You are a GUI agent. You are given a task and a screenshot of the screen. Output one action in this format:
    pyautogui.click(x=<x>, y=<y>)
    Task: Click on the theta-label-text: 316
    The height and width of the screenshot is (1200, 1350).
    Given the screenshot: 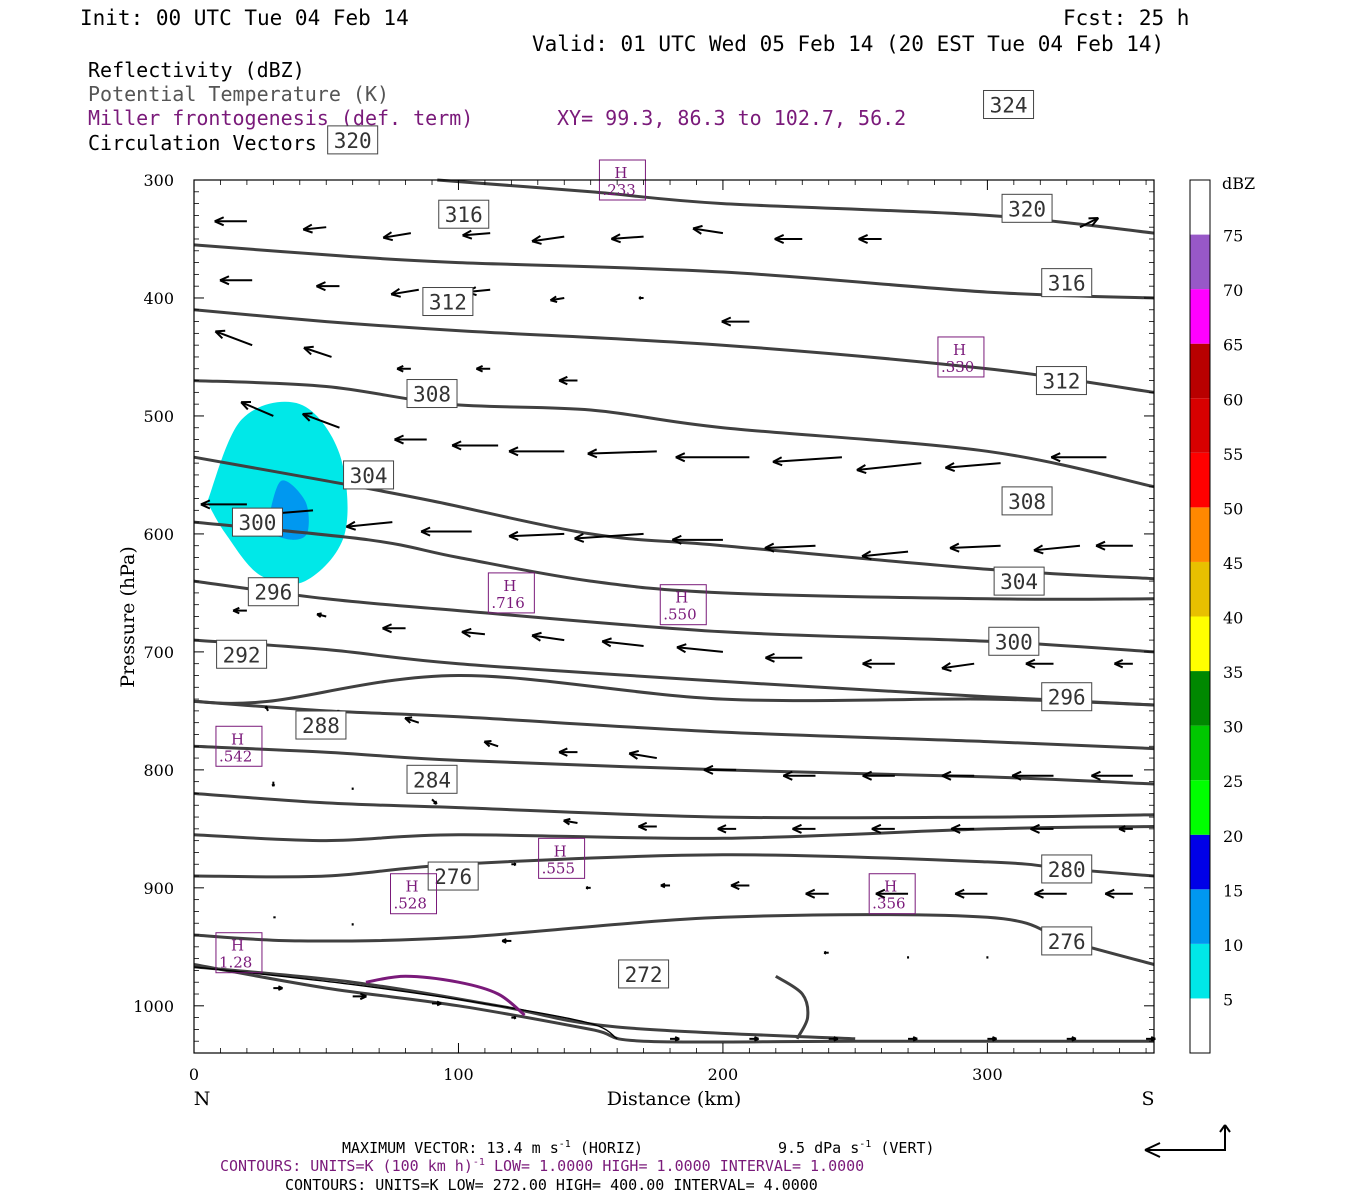 What is the action you would take?
    pyautogui.click(x=1067, y=284)
    